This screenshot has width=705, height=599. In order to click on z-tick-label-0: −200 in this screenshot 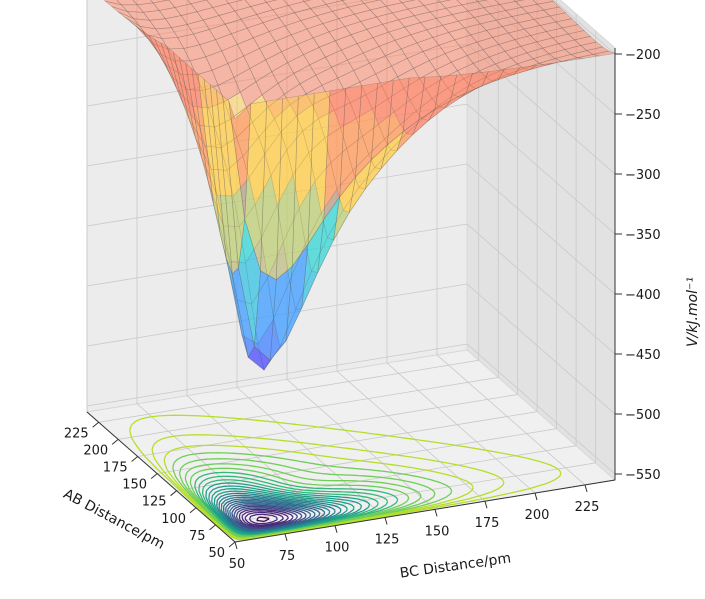, I will do `click(643, 55)`.